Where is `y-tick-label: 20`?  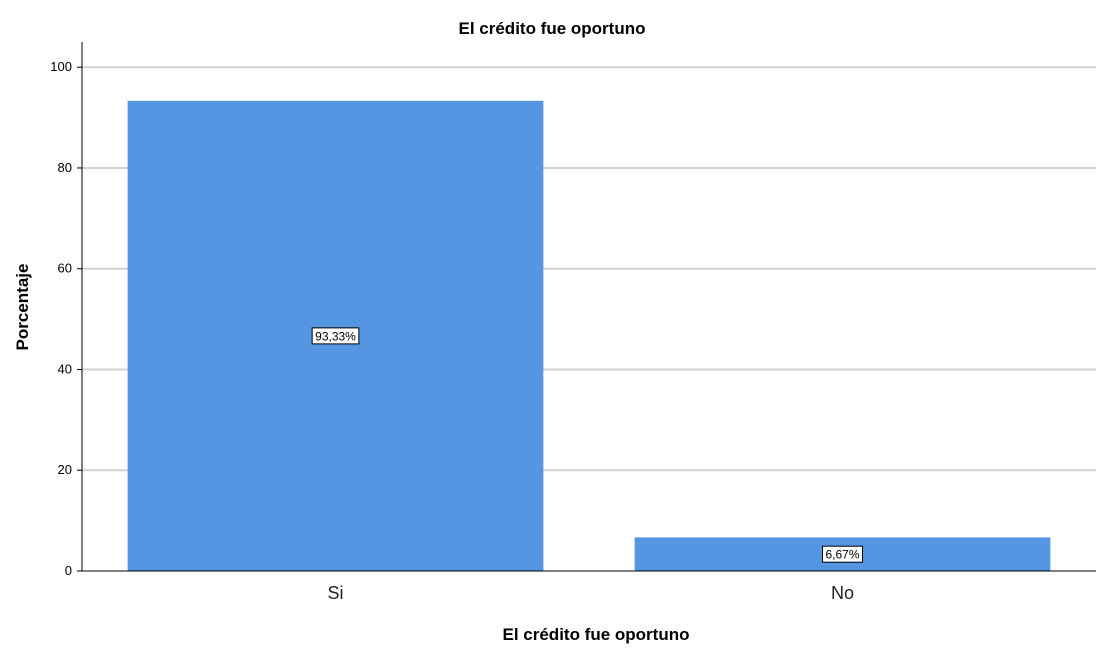
y-tick-label: 20 is located at coordinates (65, 469).